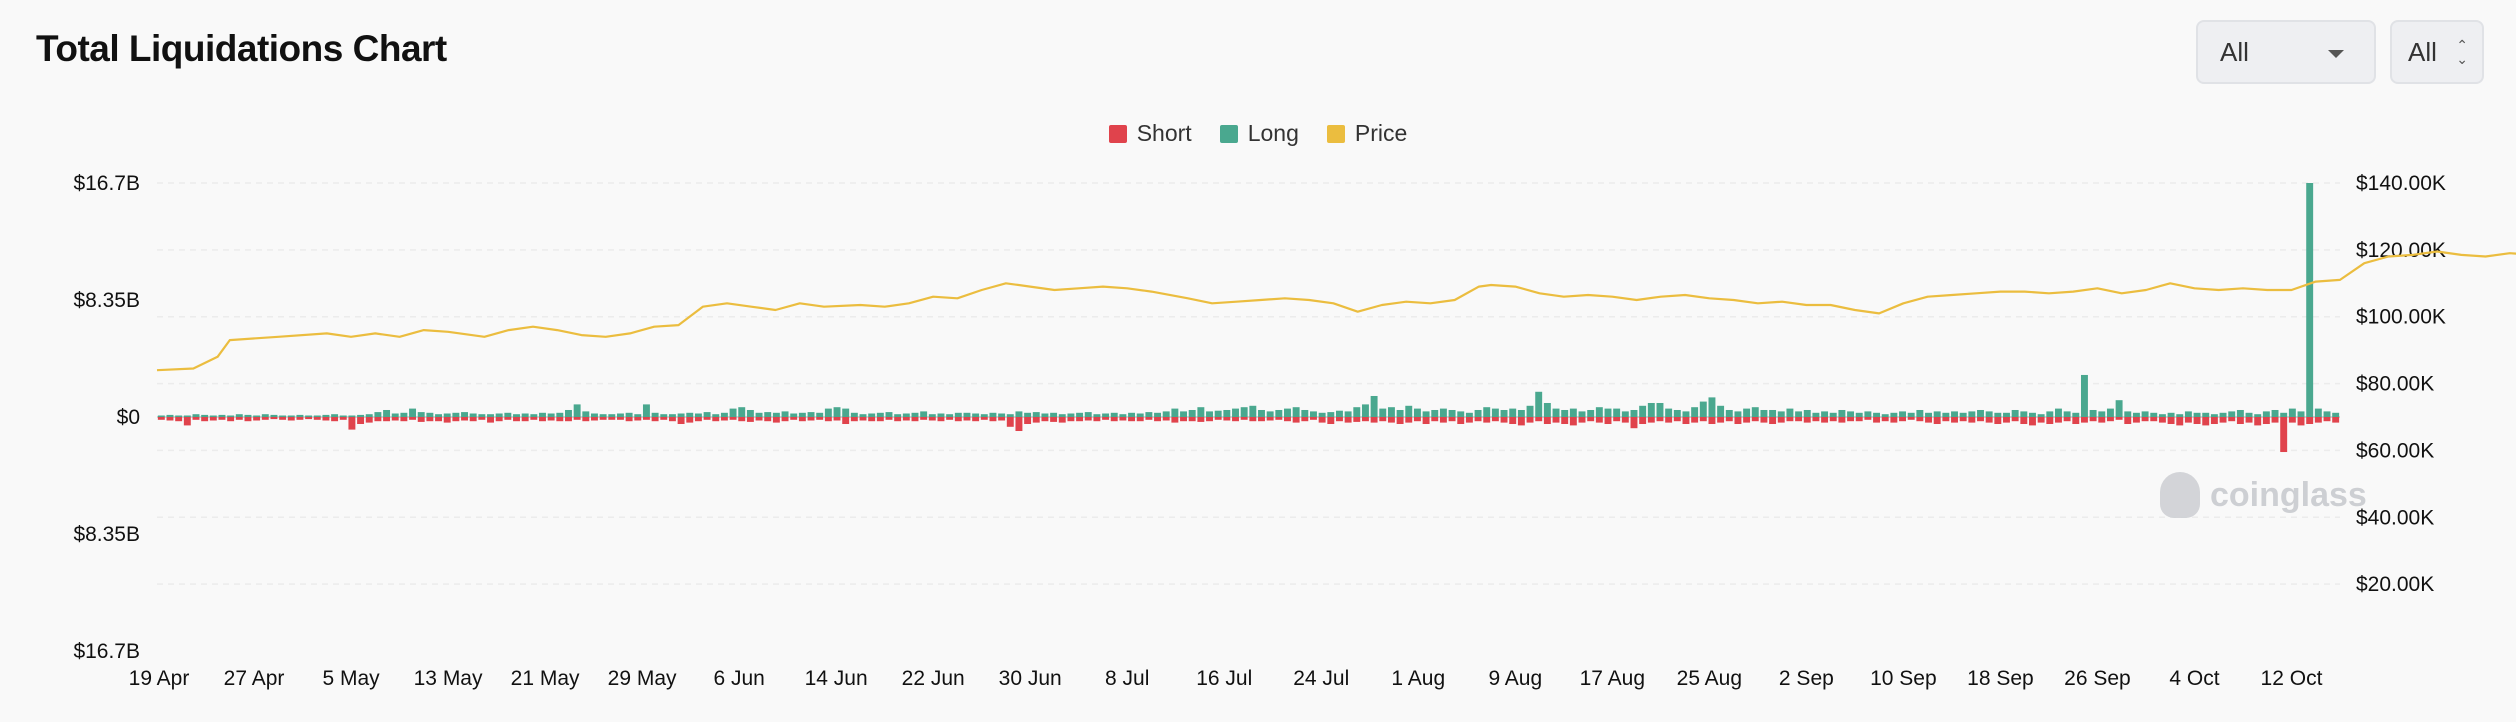 The width and height of the screenshot is (2516, 722). What do you see at coordinates (1321, 678) in the screenshot?
I see `x-axis-tick: 24 Jul` at bounding box center [1321, 678].